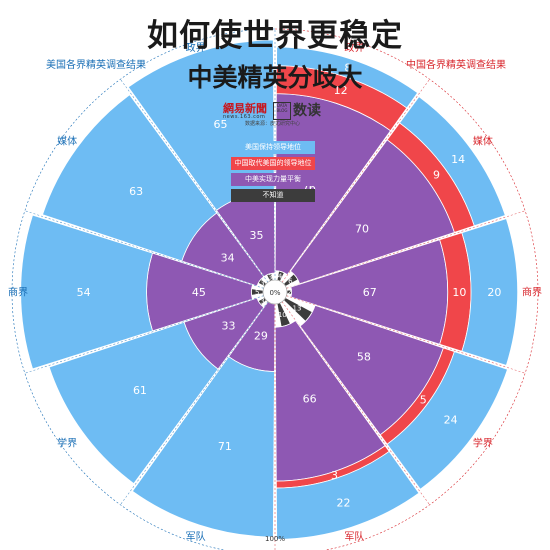 The width and height of the screenshot is (550, 550). Describe the element at coordinates (136, 191) in the screenshot. I see `left-1-0-value-label: 63` at that location.